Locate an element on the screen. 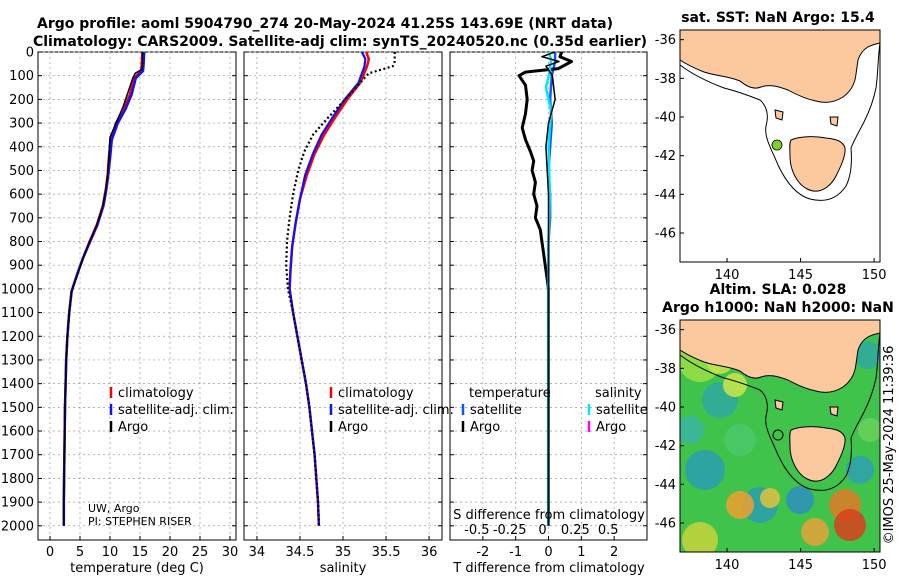 The width and height of the screenshot is (900, 580). s-difference-tick-label: 0 is located at coordinates (542, 530).